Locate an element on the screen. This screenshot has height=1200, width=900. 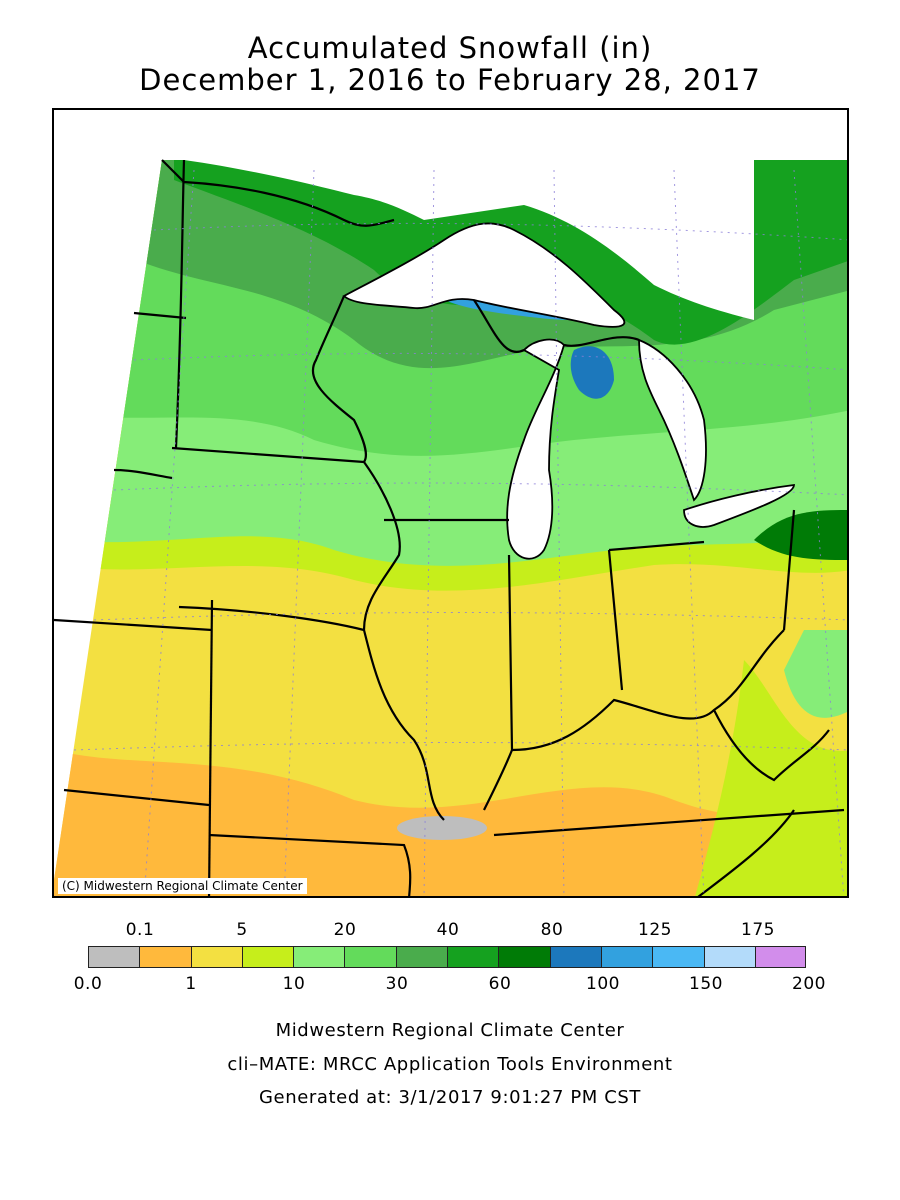
legend-color-bar is located at coordinates (447, 957).